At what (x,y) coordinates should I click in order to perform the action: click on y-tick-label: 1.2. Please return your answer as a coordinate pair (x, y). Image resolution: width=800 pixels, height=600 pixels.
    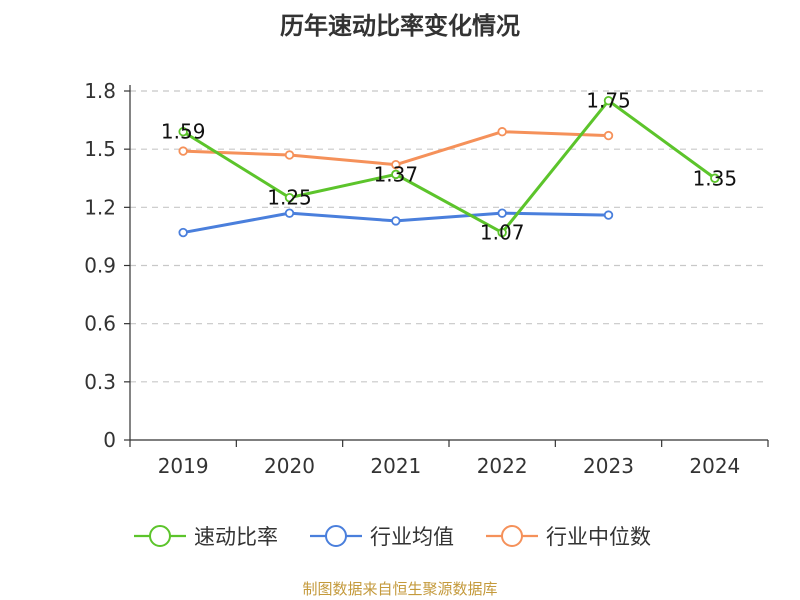
    Looking at the image, I should click on (100, 207).